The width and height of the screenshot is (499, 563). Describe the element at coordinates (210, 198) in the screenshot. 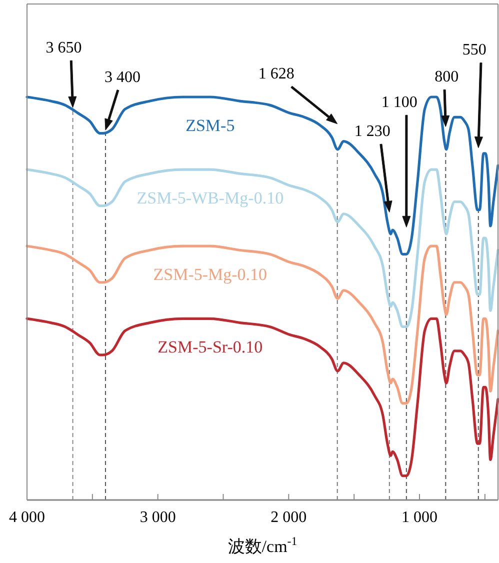

I see `series-label: ZSM-5-WB-Mg-0.10` at that location.